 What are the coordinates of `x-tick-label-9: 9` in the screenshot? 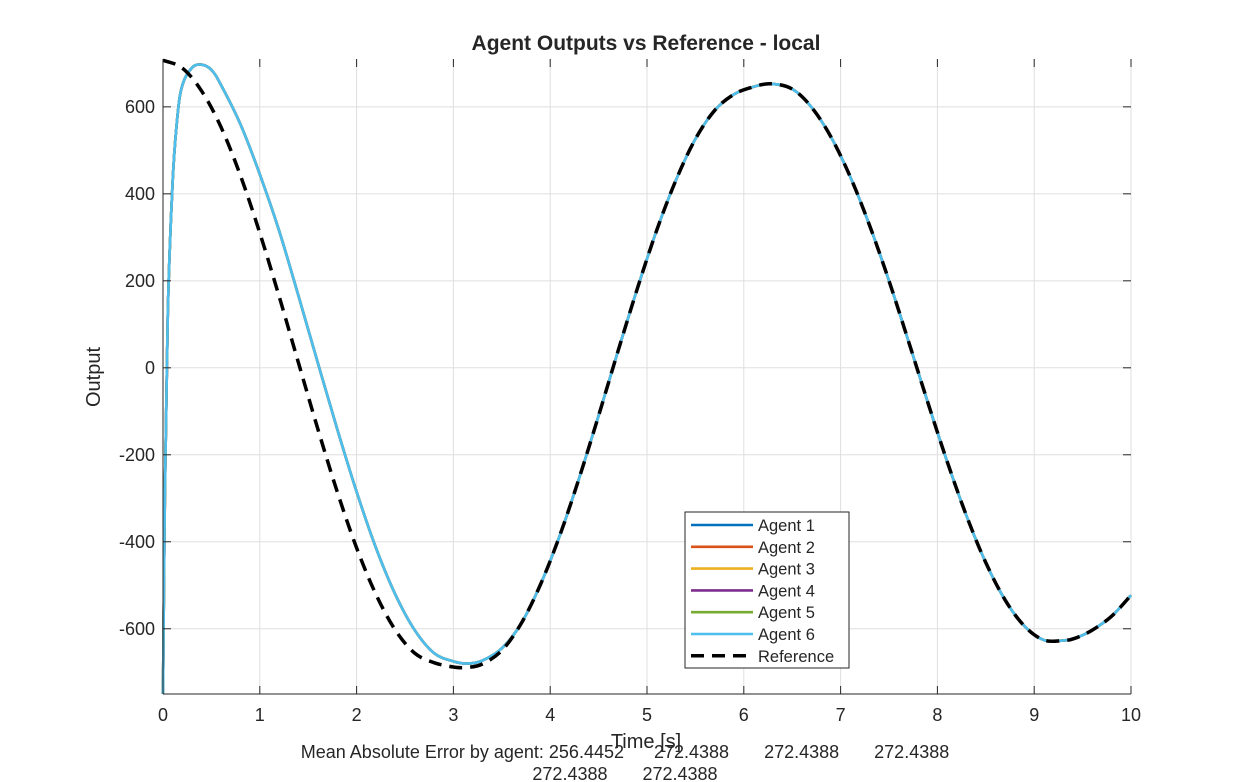 It's located at (1034, 715).